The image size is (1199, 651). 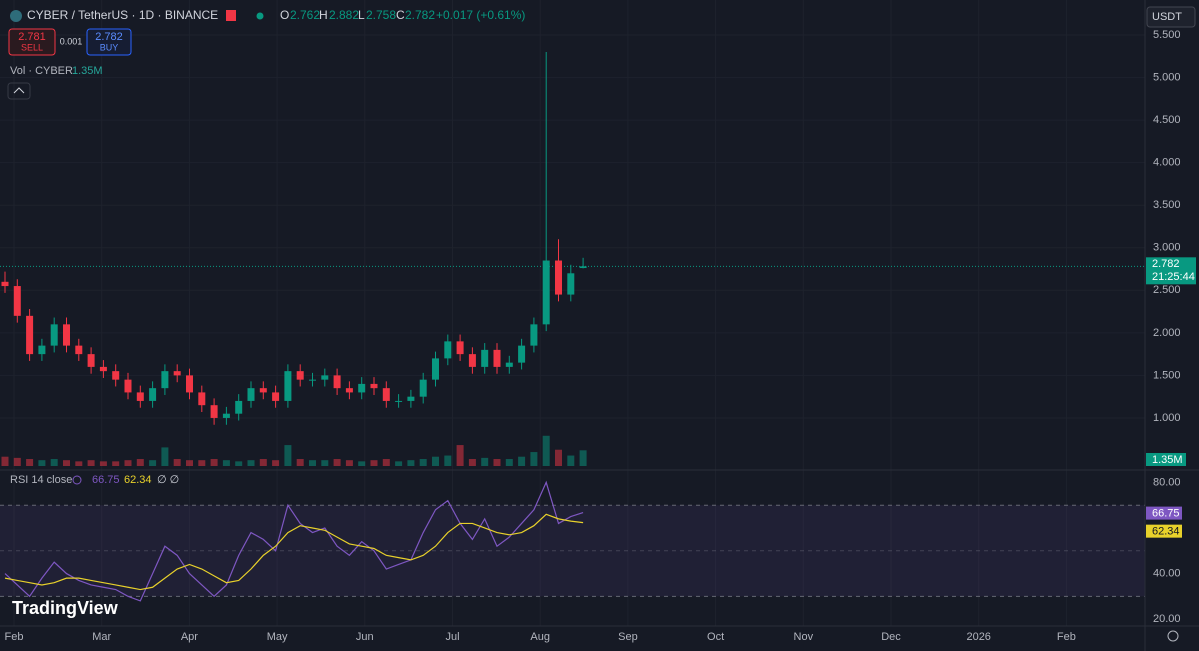 What do you see at coordinates (101, 637) in the screenshot?
I see `x-tick-label: Mar` at bounding box center [101, 637].